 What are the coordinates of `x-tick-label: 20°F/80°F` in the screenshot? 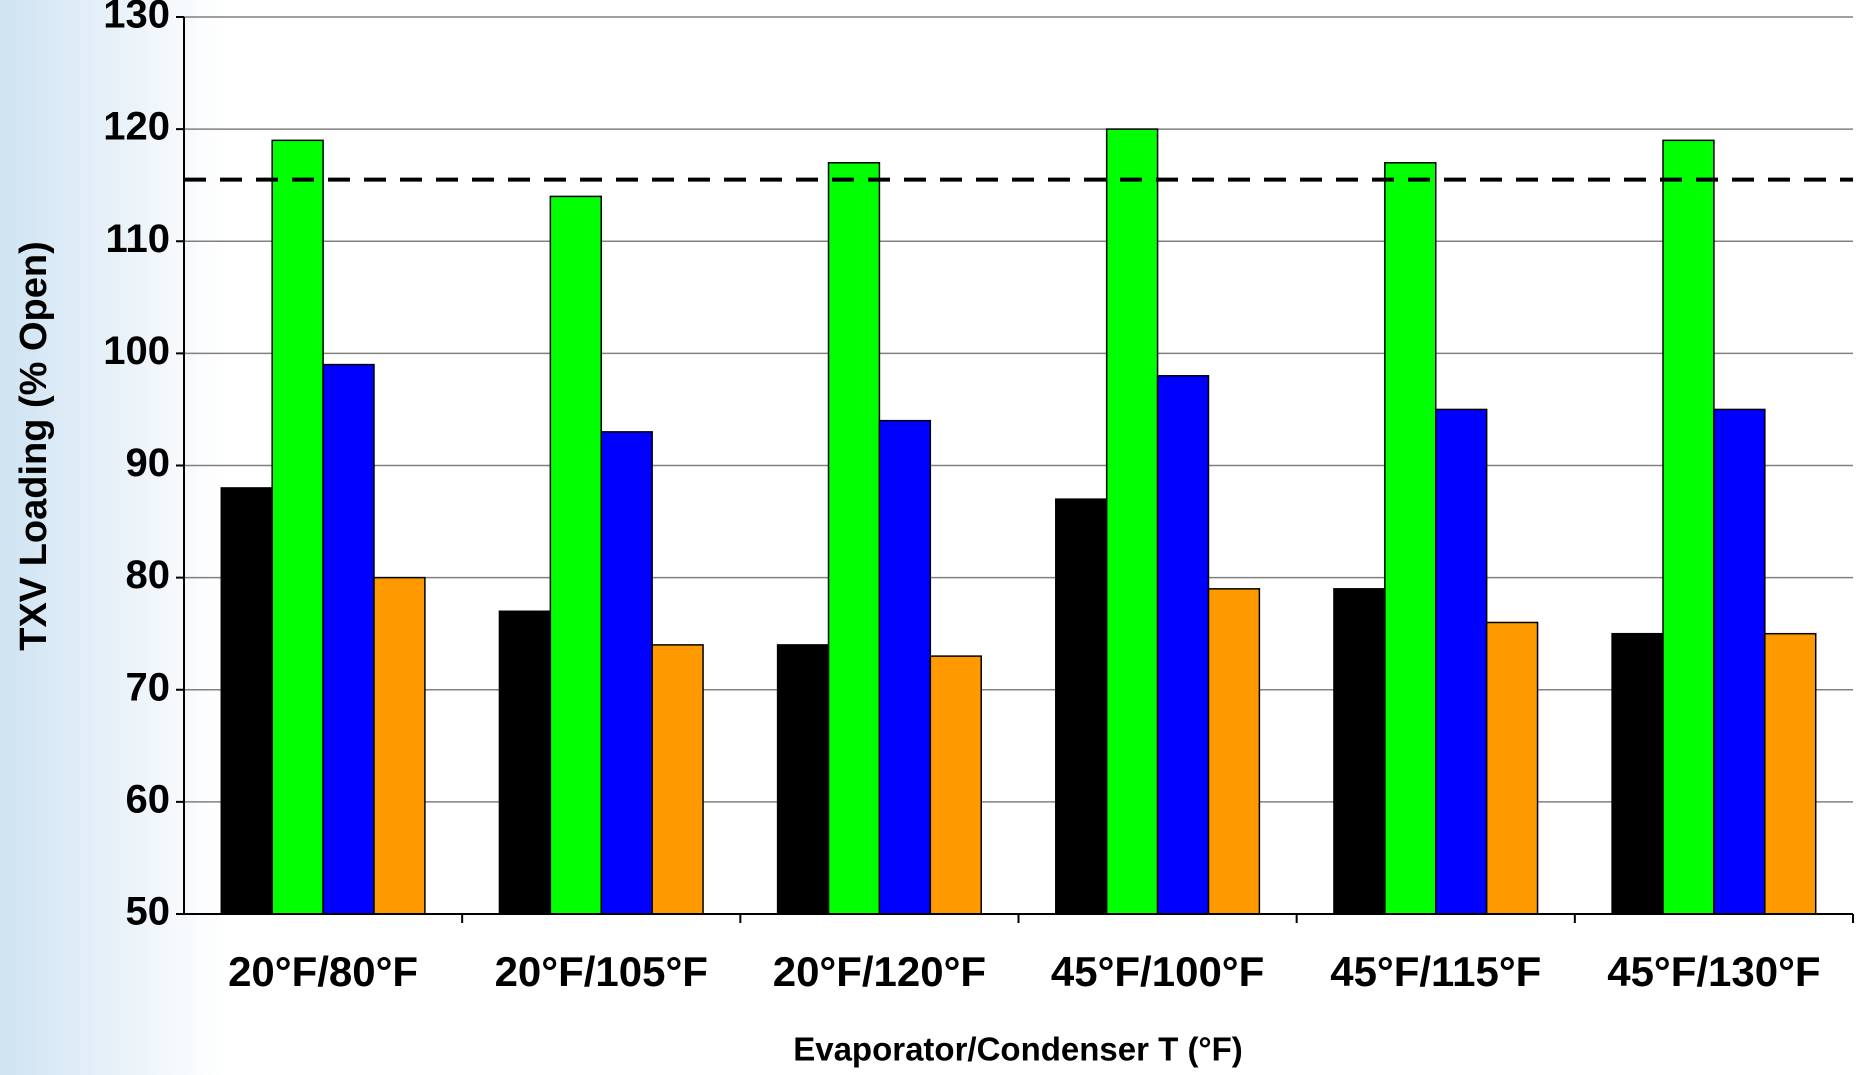 It's located at (323, 971).